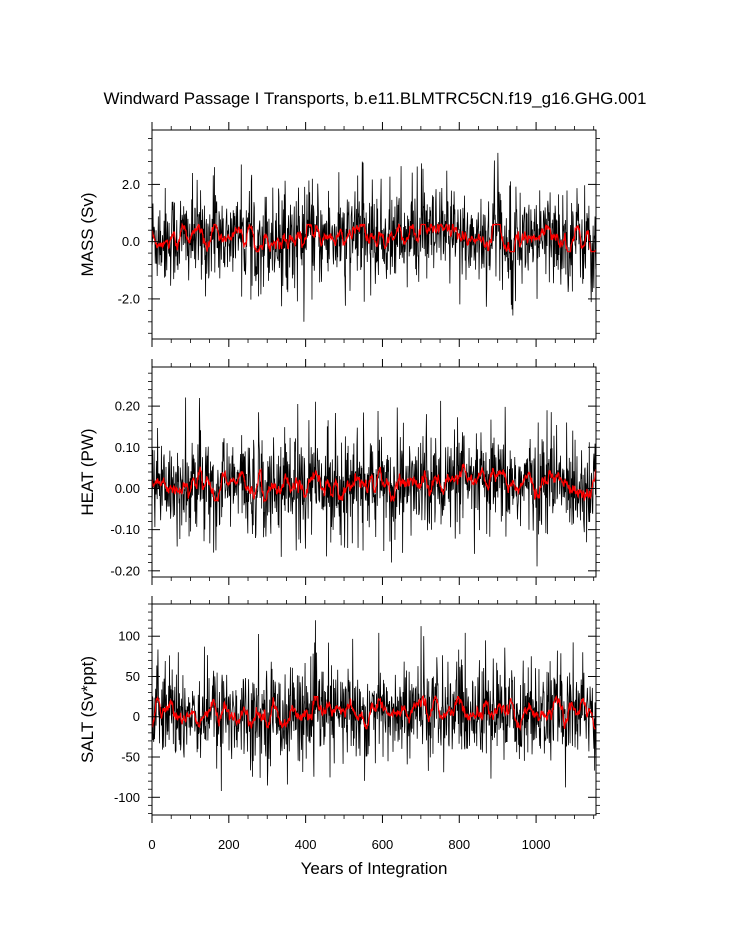 This screenshot has width=733, height=945. Describe the element at coordinates (129, 298) in the screenshot. I see `mass-y-tick-label: -2.0` at that location.